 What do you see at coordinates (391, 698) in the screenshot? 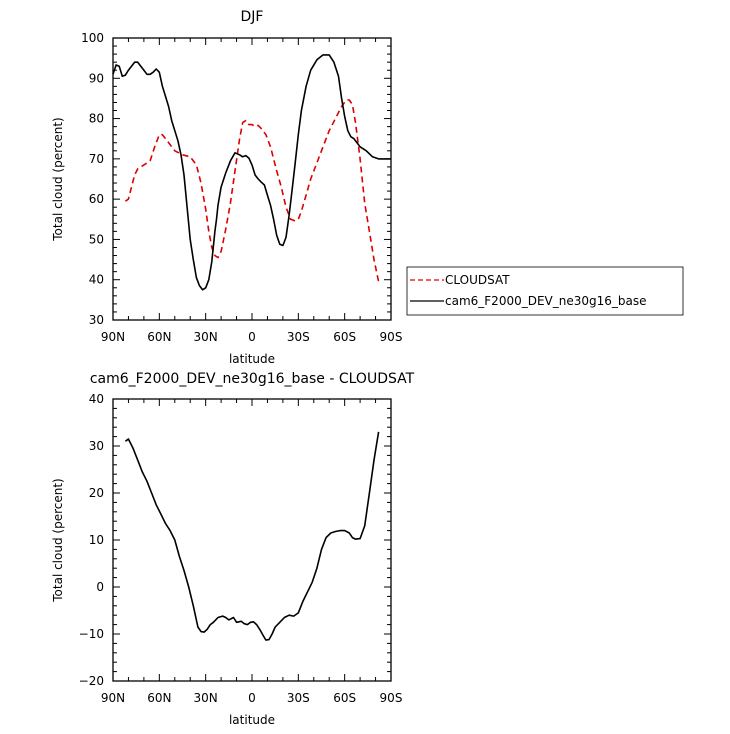
I see `bottom-x-tick-label: 90S` at bounding box center [391, 698].